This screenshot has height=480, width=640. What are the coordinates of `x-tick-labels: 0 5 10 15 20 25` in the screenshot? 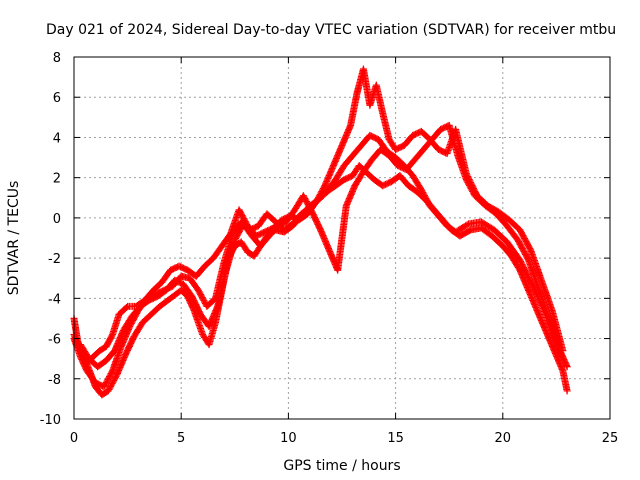 It's located at (344, 438).